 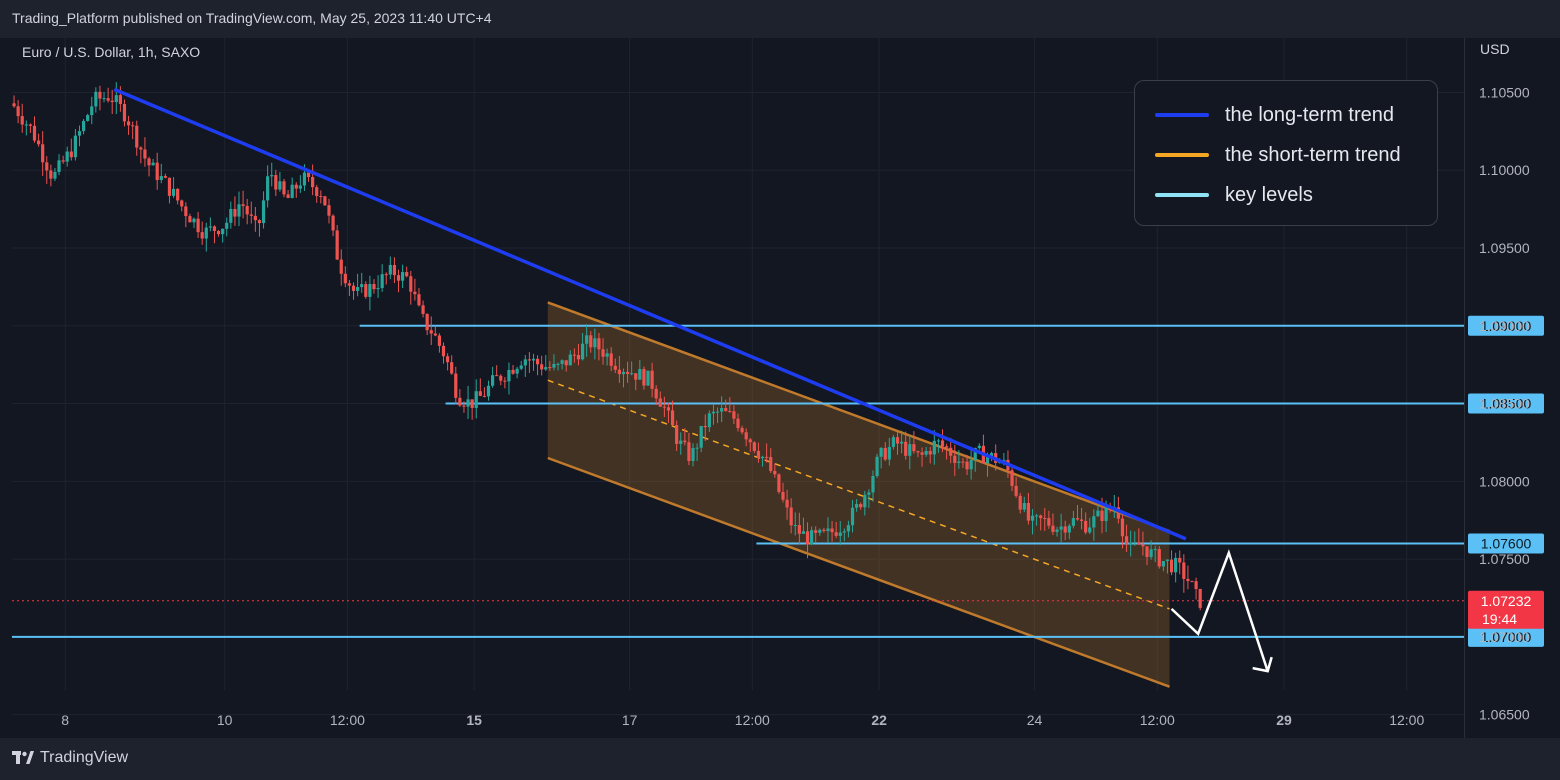 I want to click on key-level-tag, so click(x=1506, y=325).